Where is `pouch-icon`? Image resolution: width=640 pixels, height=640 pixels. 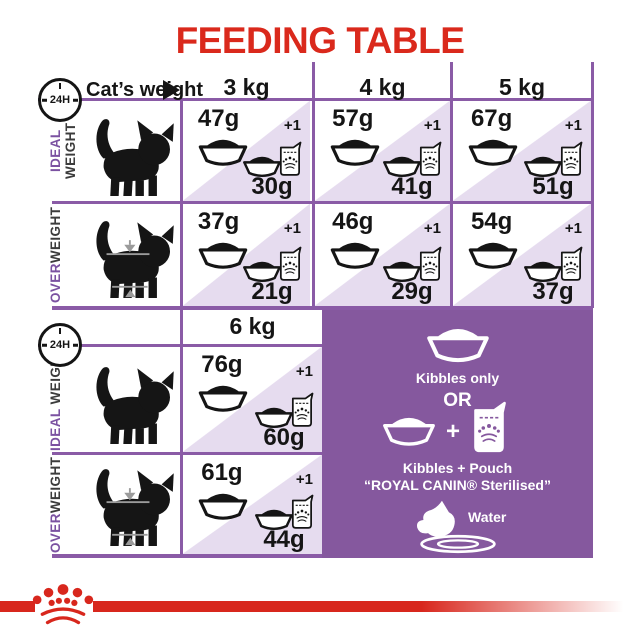
pouch-icon is located at coordinates (489, 427).